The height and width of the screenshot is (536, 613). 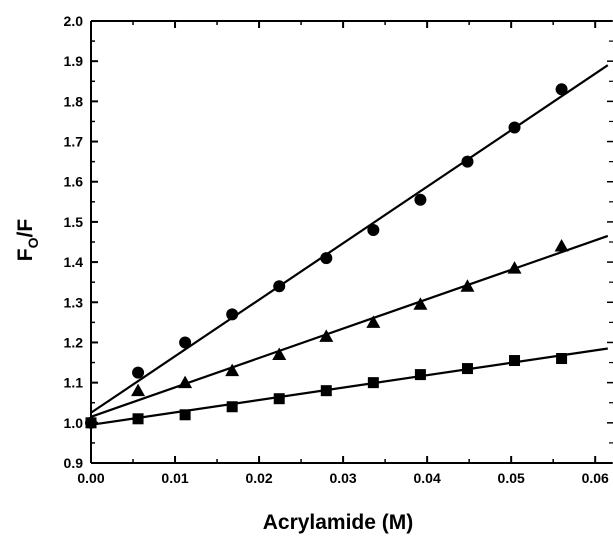 What do you see at coordinates (74, 342) in the screenshot?
I see `y-tick-label: 1.2` at bounding box center [74, 342].